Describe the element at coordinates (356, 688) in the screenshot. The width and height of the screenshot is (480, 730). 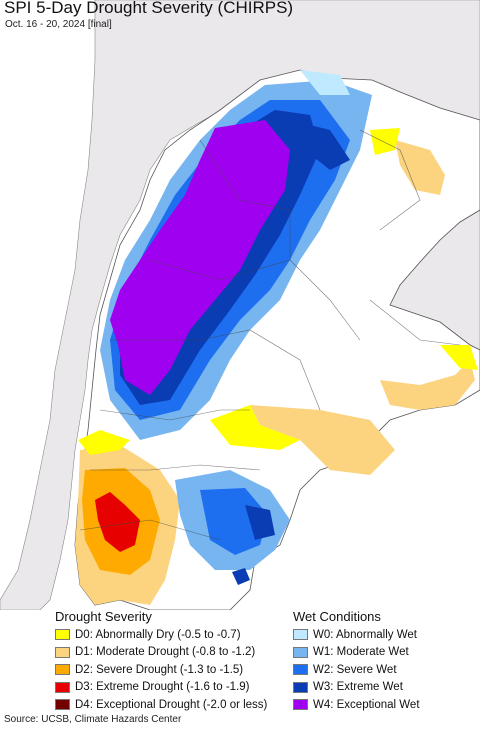
I see `legend-item-w3: W3: Extreme Wet` at that location.